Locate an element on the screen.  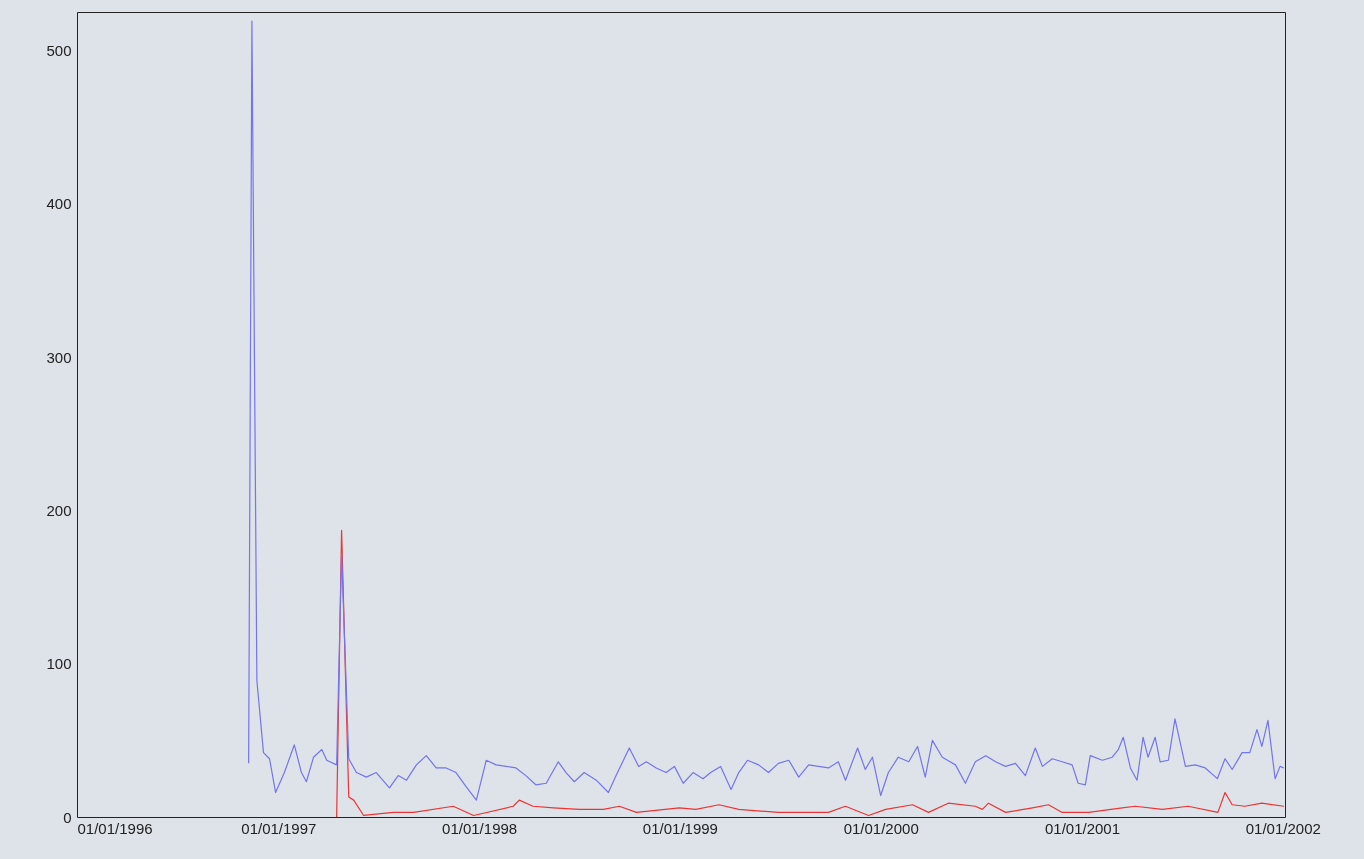
x-tick-label: 01/01/2000 is located at coordinates (881, 828).